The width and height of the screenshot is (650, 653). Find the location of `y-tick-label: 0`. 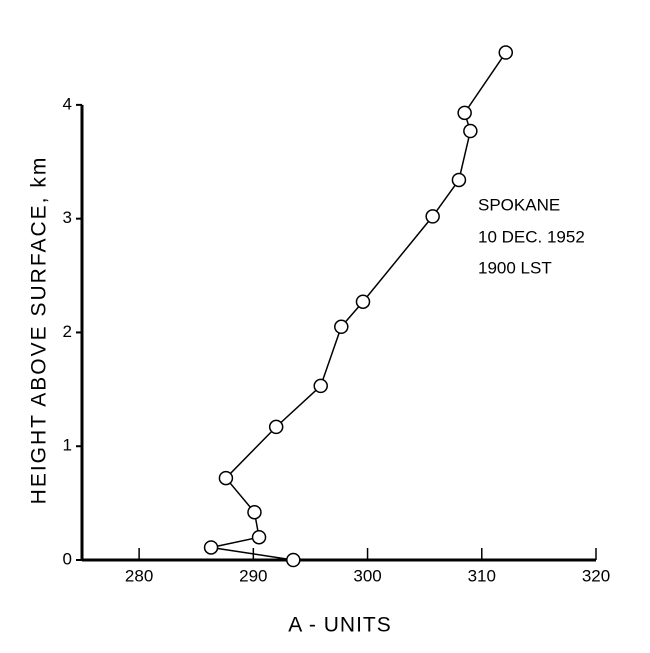

y-tick-label: 0 is located at coordinates (67, 558).